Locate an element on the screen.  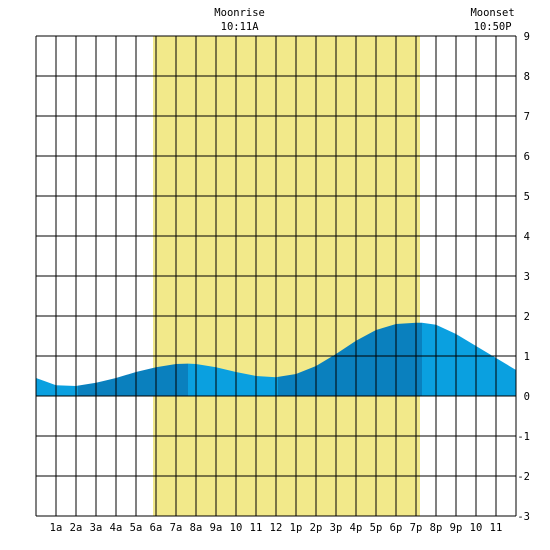
x-tick-label: 9p is located at coordinates (456, 528).